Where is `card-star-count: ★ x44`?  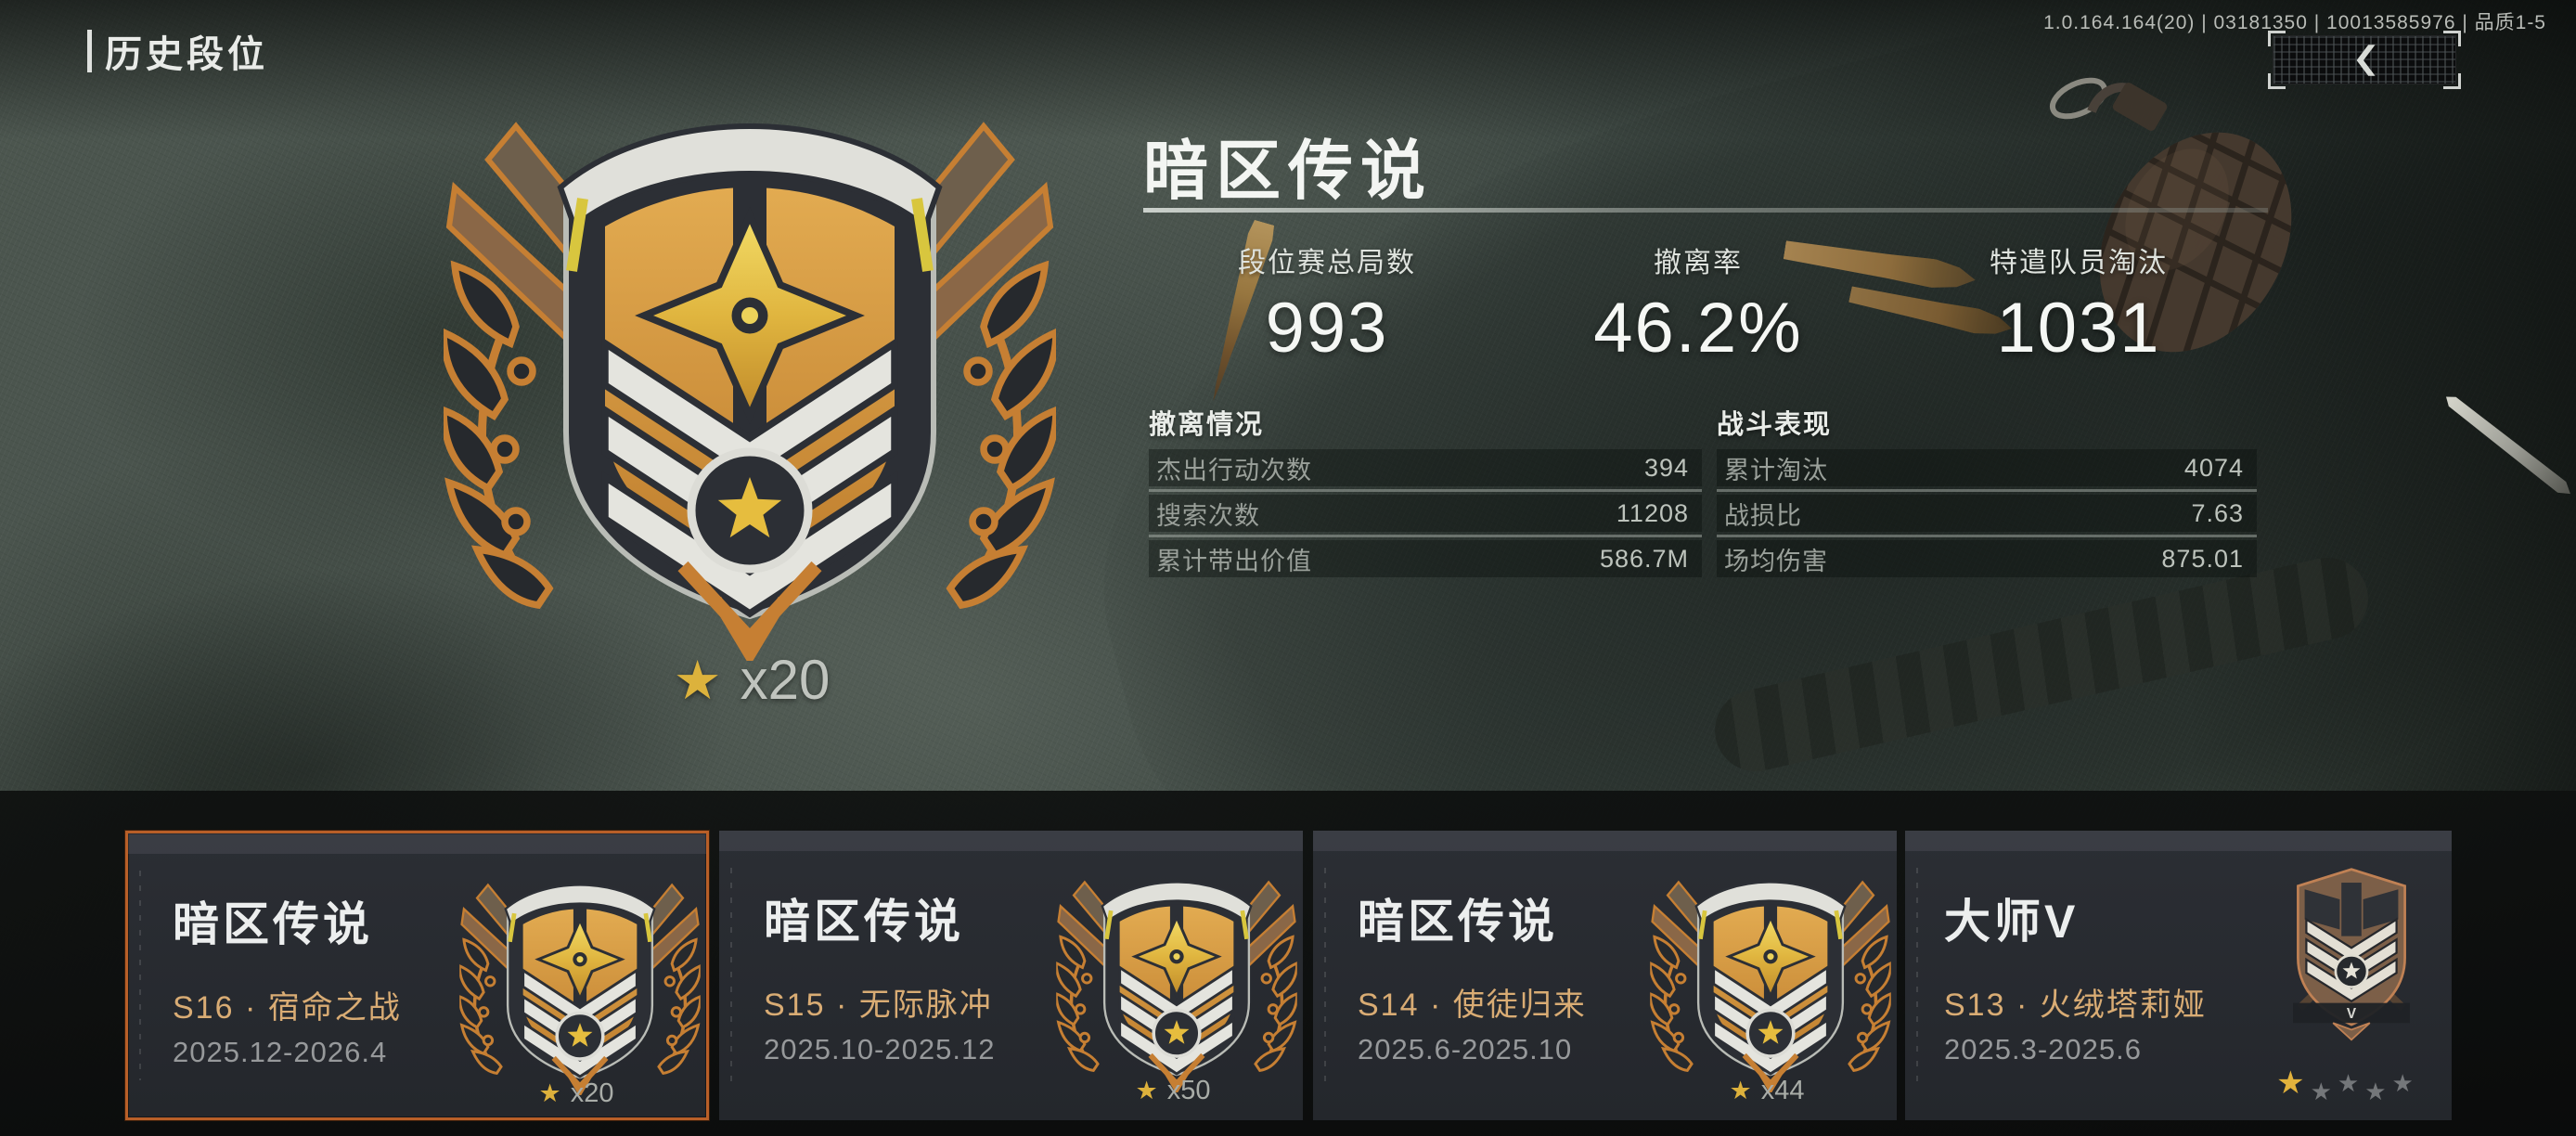 card-star-count: ★ x44 is located at coordinates (1766, 1091).